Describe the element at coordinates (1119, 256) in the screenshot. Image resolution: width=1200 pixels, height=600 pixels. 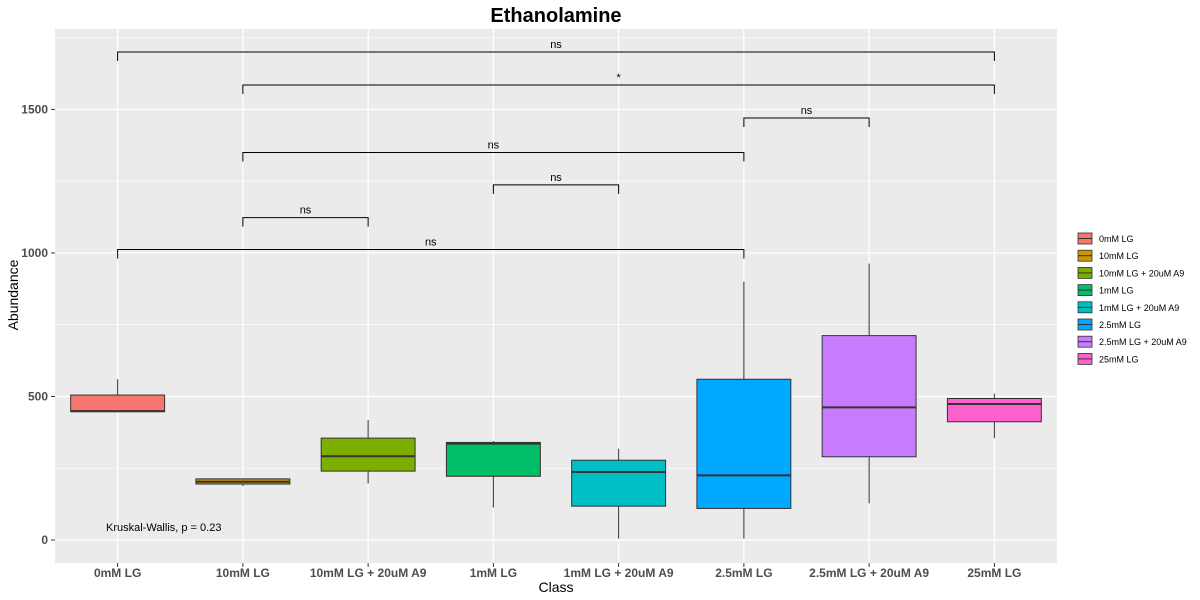
I see `legend-label: 10mM LG` at that location.